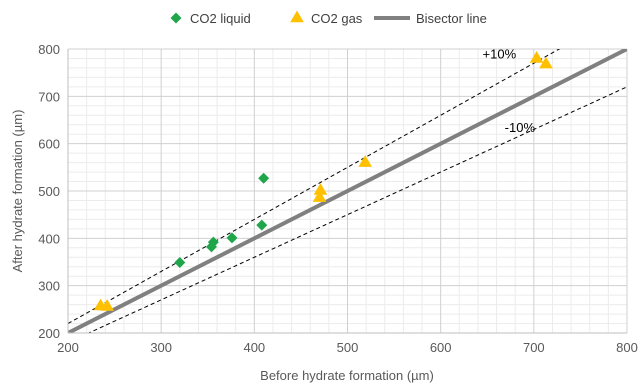 The image size is (641, 384). I want to click on x-tick-label-700: 700, so click(534, 347).